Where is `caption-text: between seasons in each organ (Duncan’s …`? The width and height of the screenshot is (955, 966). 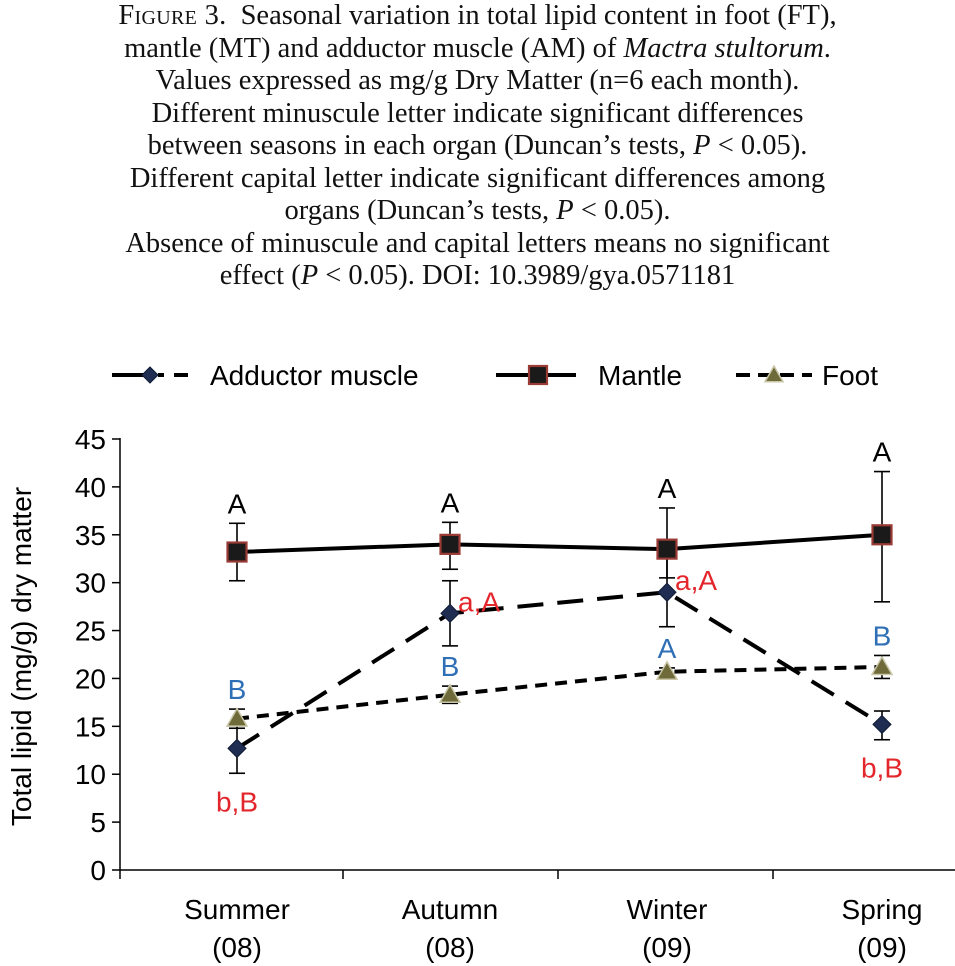
caption-text: between seasons in each organ (Duncan’s … is located at coordinates (420, 145).